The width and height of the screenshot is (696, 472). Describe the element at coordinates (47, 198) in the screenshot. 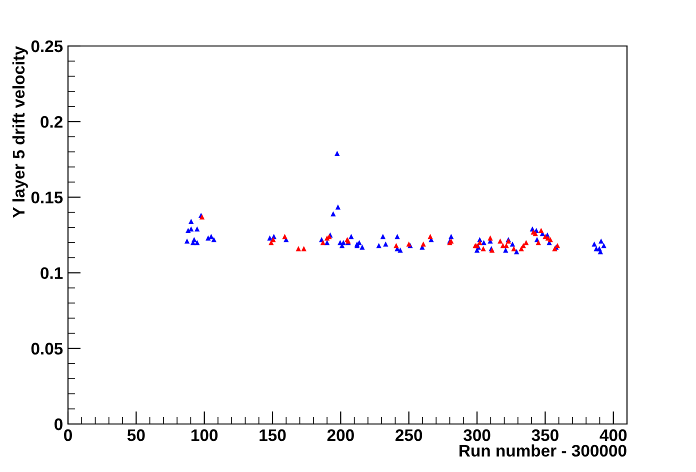

I see `y-tick-label: 0.15` at that location.